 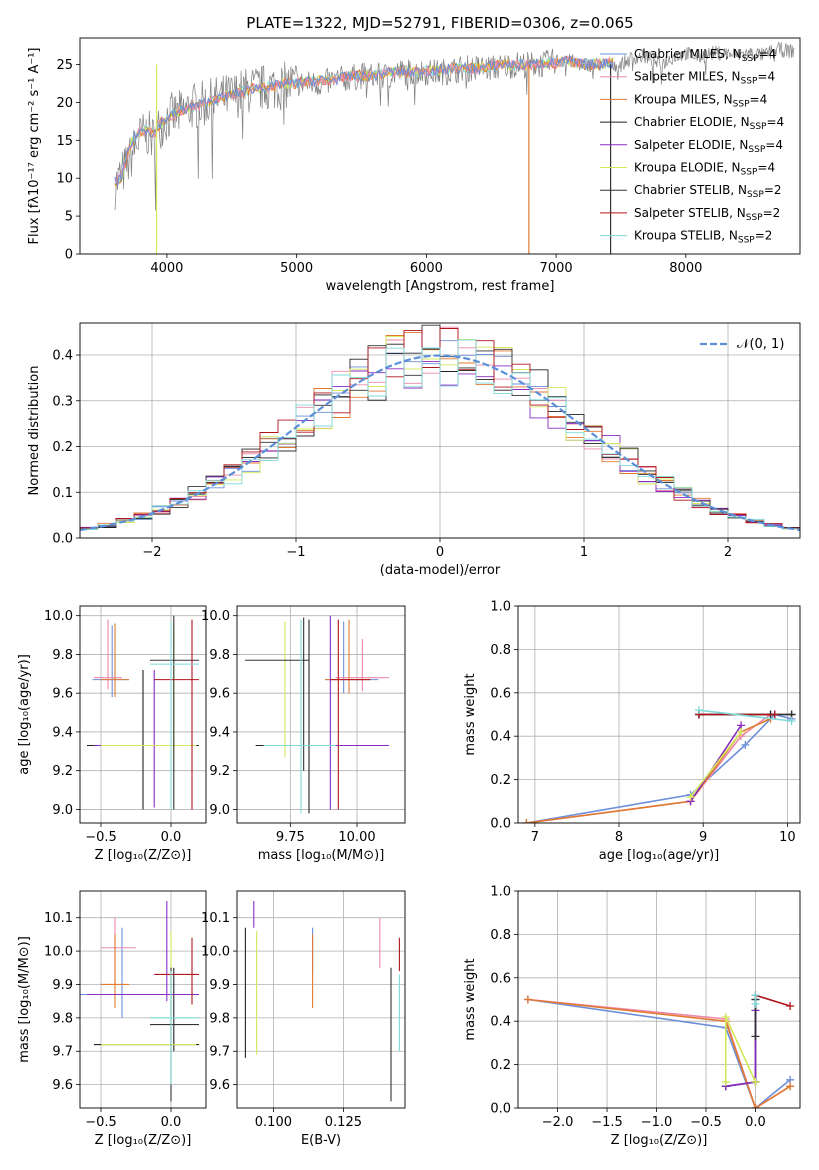 What do you see at coordinates (69, 217) in the screenshot?
I see `y-tick-label: 5` at bounding box center [69, 217].